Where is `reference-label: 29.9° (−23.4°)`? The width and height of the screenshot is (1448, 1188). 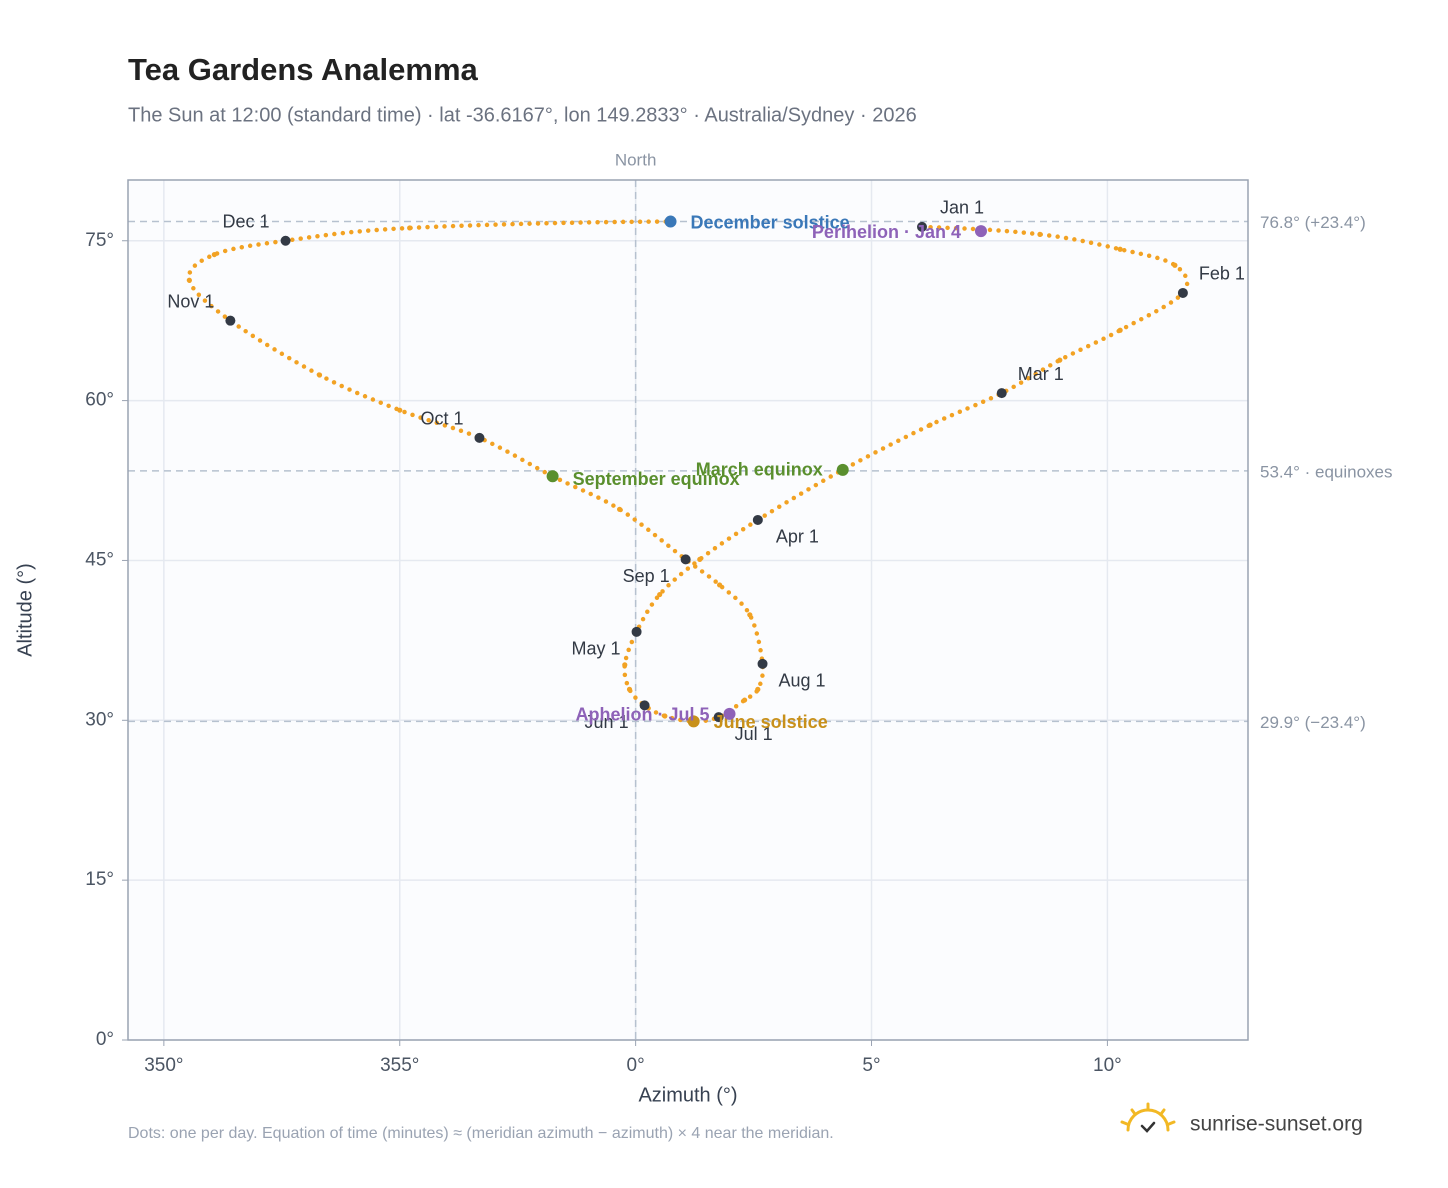
reference-label: 29.9° (−23.4°) is located at coordinates (1313, 722).